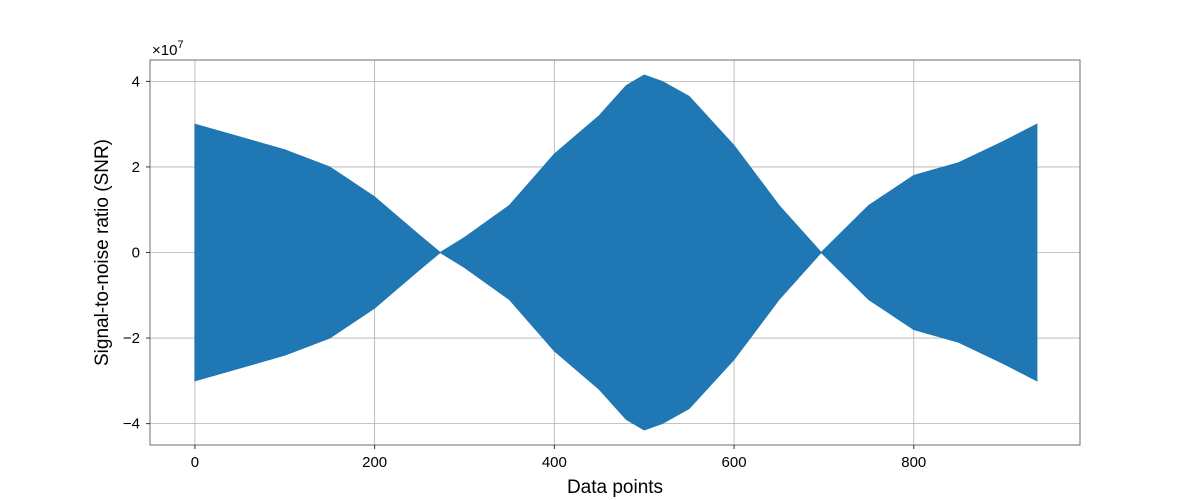  What do you see at coordinates (136, 253) in the screenshot?
I see `y-tick-label: 0` at bounding box center [136, 253].